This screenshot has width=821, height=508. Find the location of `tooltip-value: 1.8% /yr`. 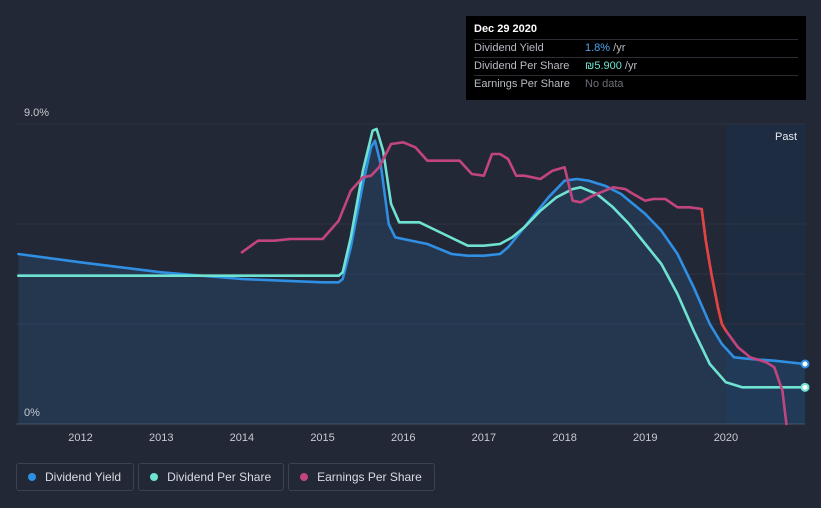

tooltip-value: 1.8% /yr is located at coordinates (605, 48).